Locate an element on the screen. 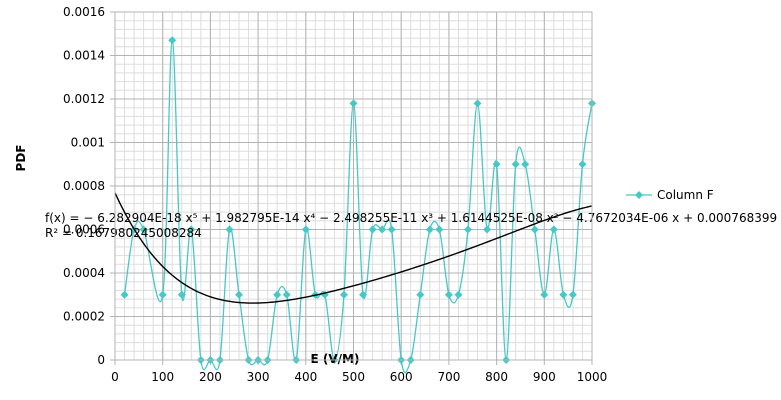 This screenshot has width=781, height=400. x-tick-label: 1000 is located at coordinates (592, 377).